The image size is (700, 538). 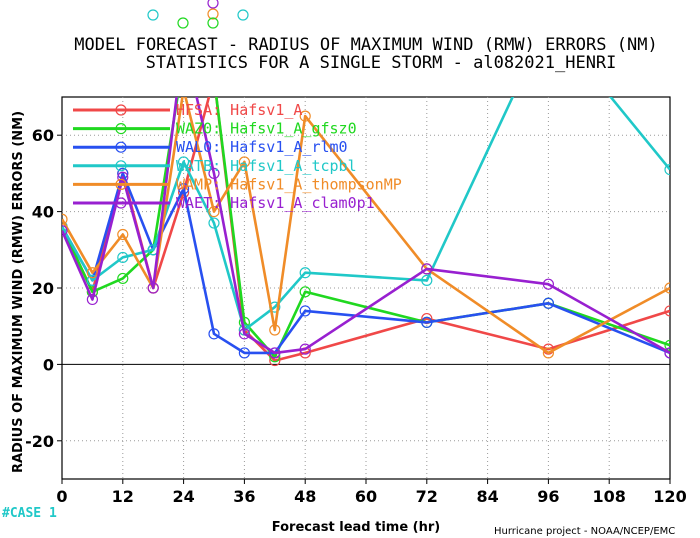 I want to click on x-tick-label: 36, so click(x=244, y=496).